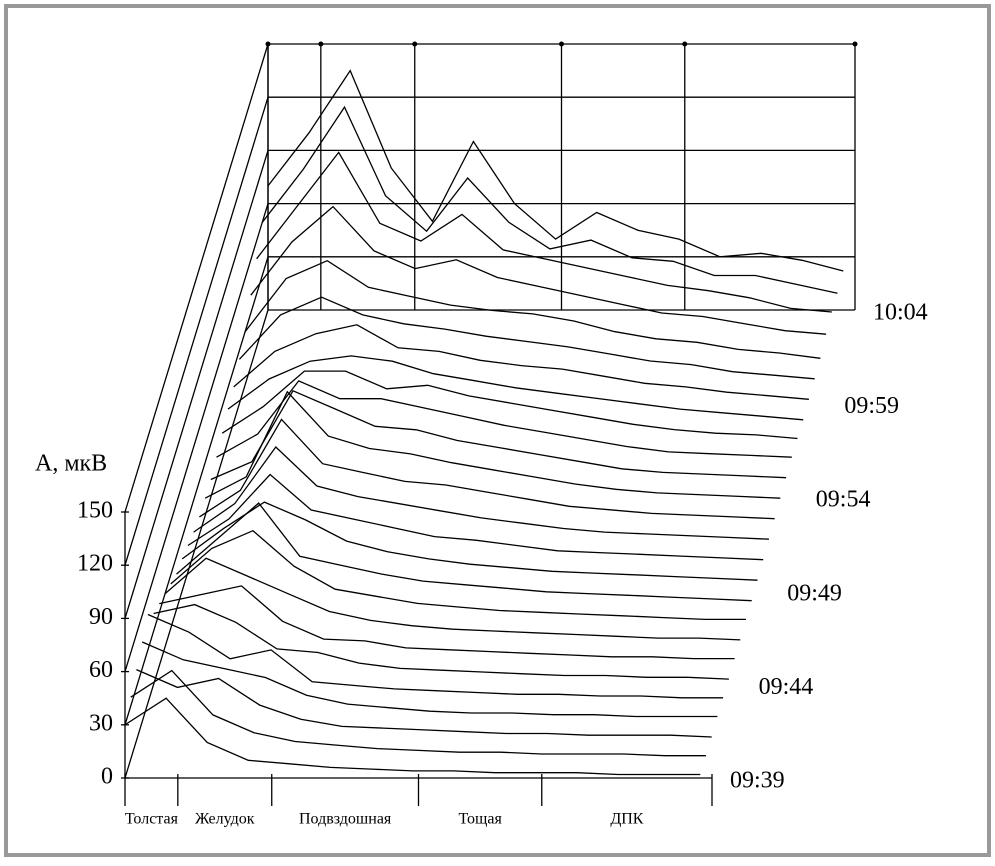 This screenshot has width=995, height=866. What do you see at coordinates (101, 723) in the screenshot?
I see `y-tick-label: 30` at bounding box center [101, 723].